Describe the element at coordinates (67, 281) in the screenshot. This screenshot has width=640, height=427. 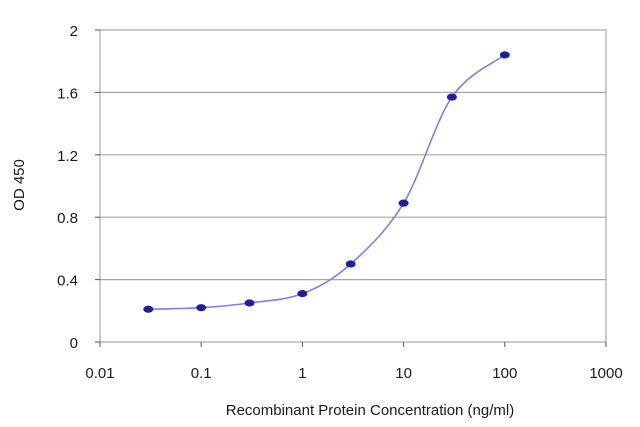
I see `y-tick-label: 0.4` at that location.